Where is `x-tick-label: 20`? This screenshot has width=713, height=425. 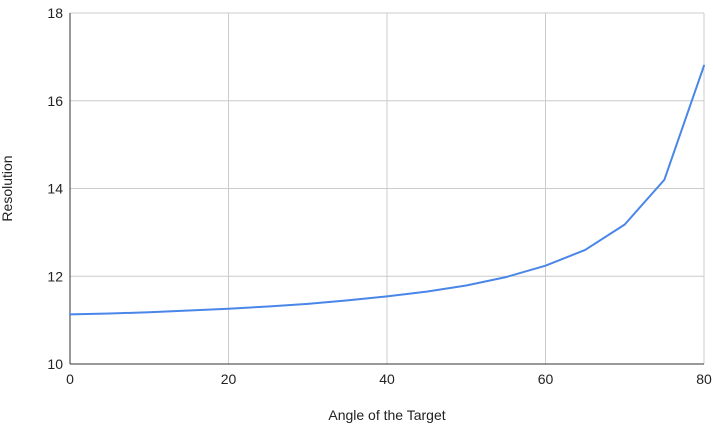
x-tick-label: 20 is located at coordinates (229, 379).